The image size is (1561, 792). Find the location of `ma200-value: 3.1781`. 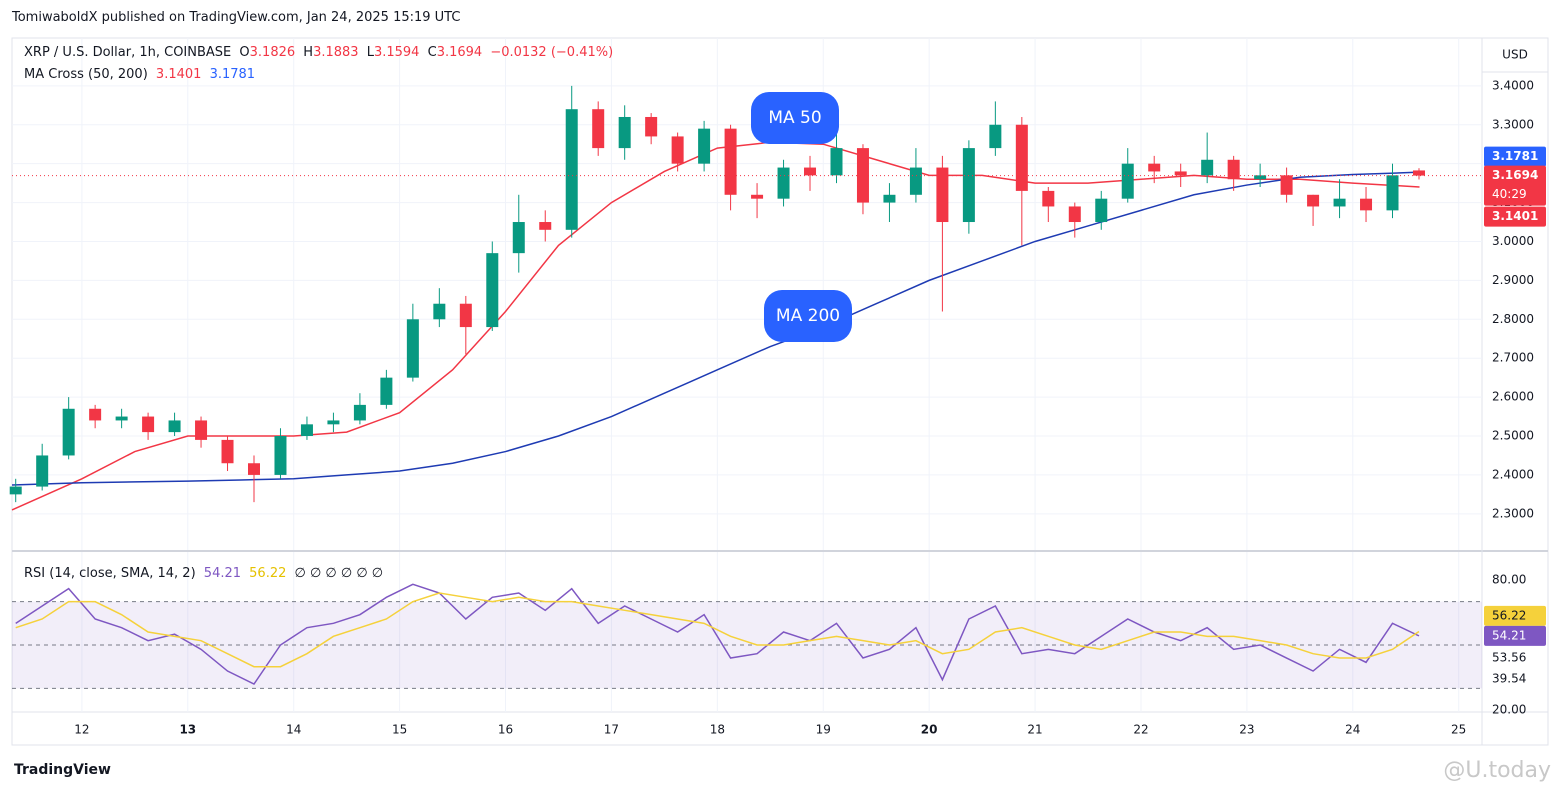

ma200-value: 3.1781 is located at coordinates (232, 74).